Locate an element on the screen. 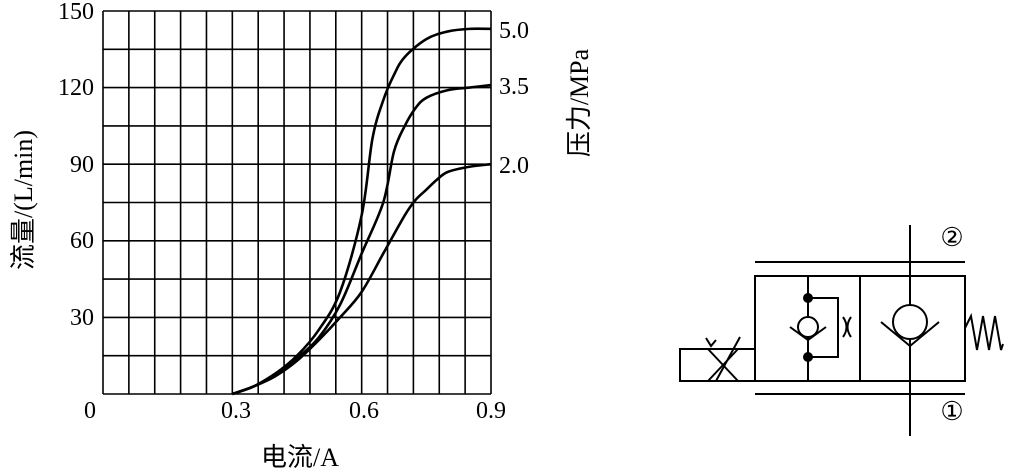  solenoid-box is located at coordinates (717, 365).